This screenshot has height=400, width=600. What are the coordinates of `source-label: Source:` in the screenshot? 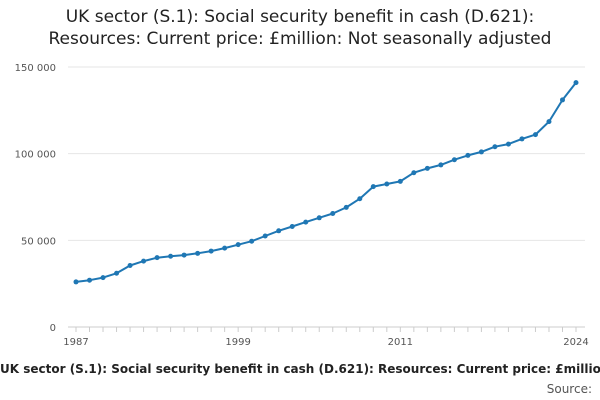 It's located at (569, 389).